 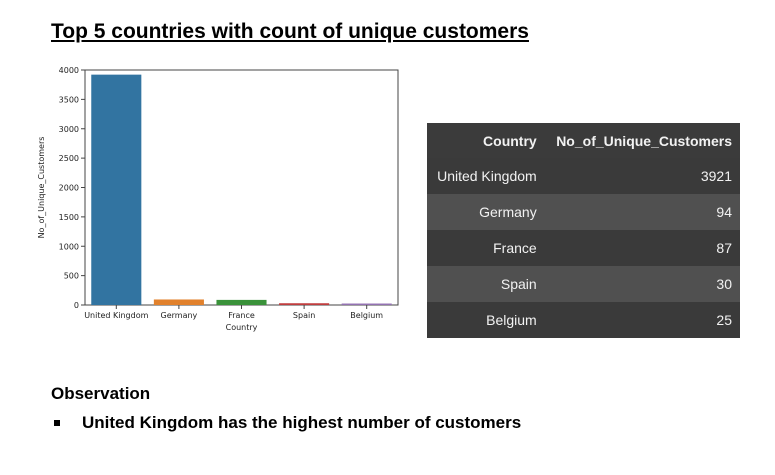 I want to click on table-row: Spain 30, so click(x=583, y=284).